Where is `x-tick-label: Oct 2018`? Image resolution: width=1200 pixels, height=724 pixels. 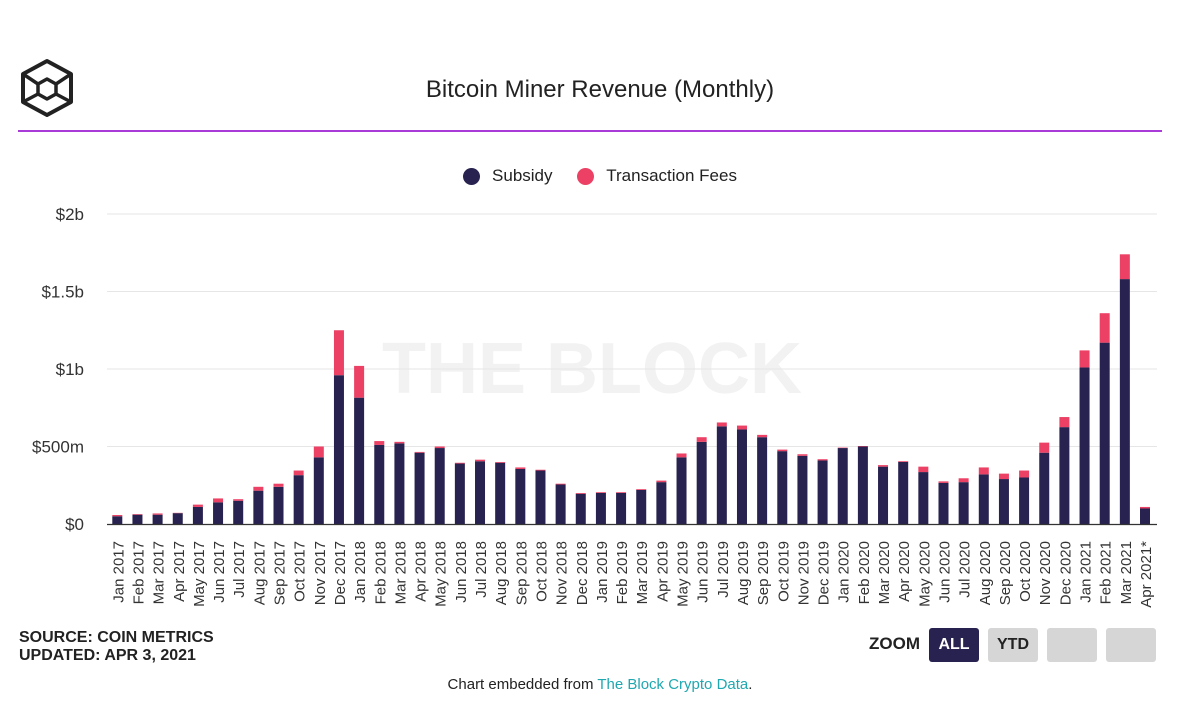
x-tick-label: Oct 2018 is located at coordinates (541, 571).